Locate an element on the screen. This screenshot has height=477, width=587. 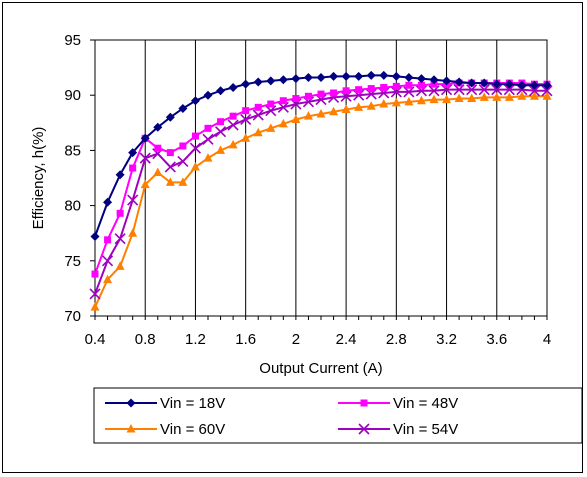
x-tick-label: 1.2 is located at coordinates (195, 339).